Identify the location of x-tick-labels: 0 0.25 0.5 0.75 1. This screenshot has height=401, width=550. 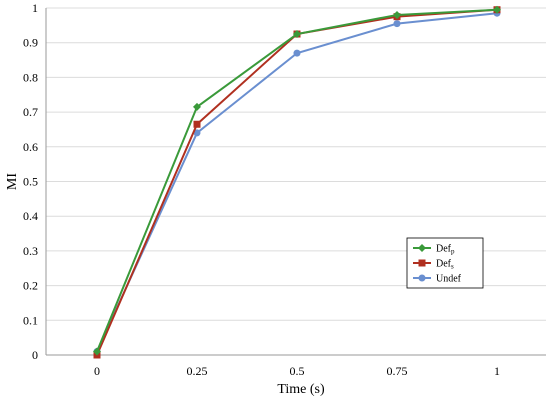
(297, 371).